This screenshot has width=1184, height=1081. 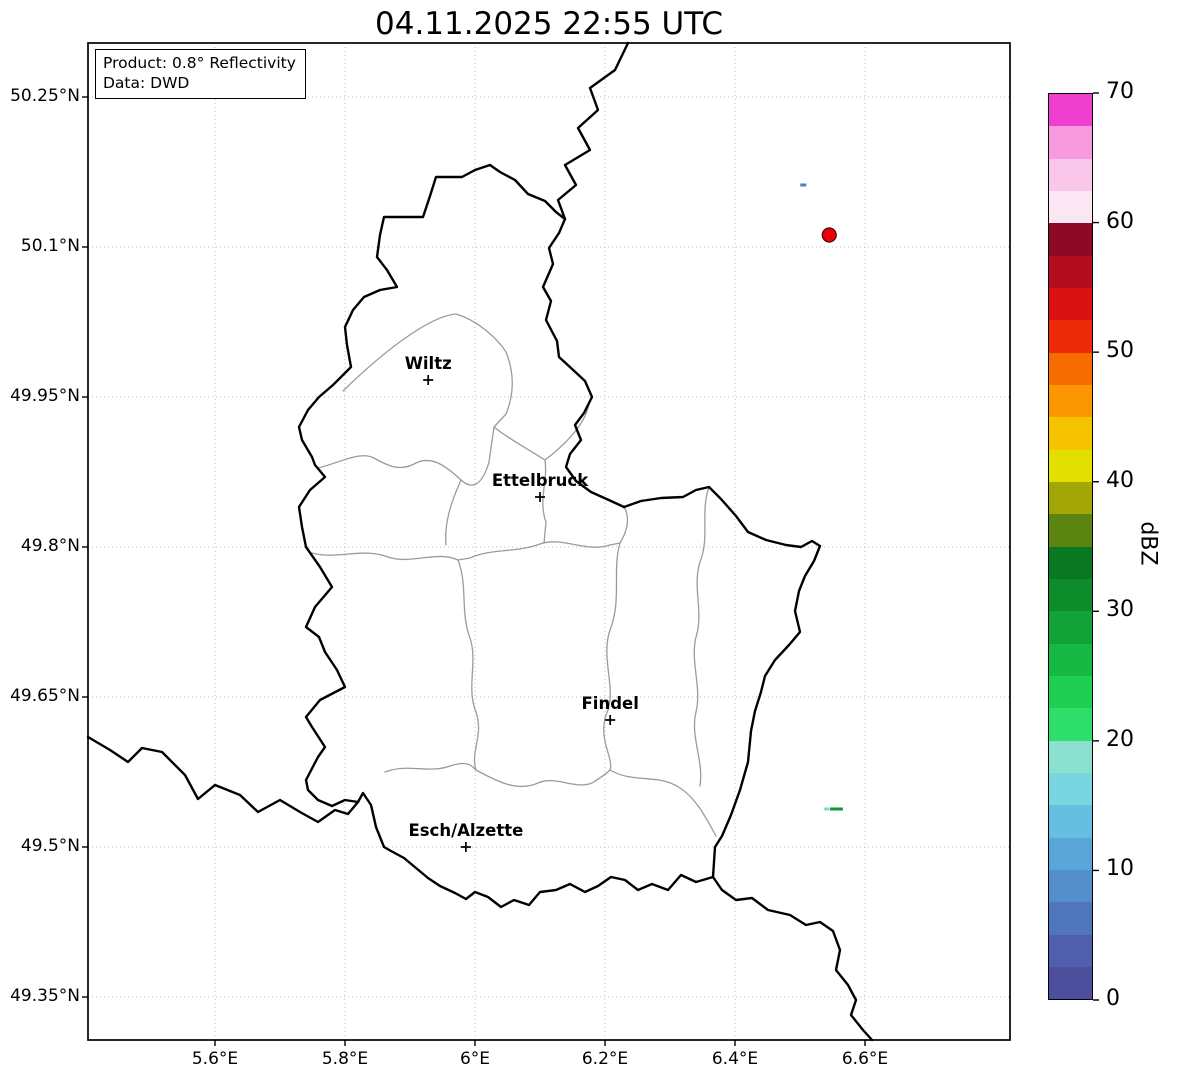 What do you see at coordinates (345, 1059) in the screenshot?
I see `x-tick-label: 5.8°E` at bounding box center [345, 1059].